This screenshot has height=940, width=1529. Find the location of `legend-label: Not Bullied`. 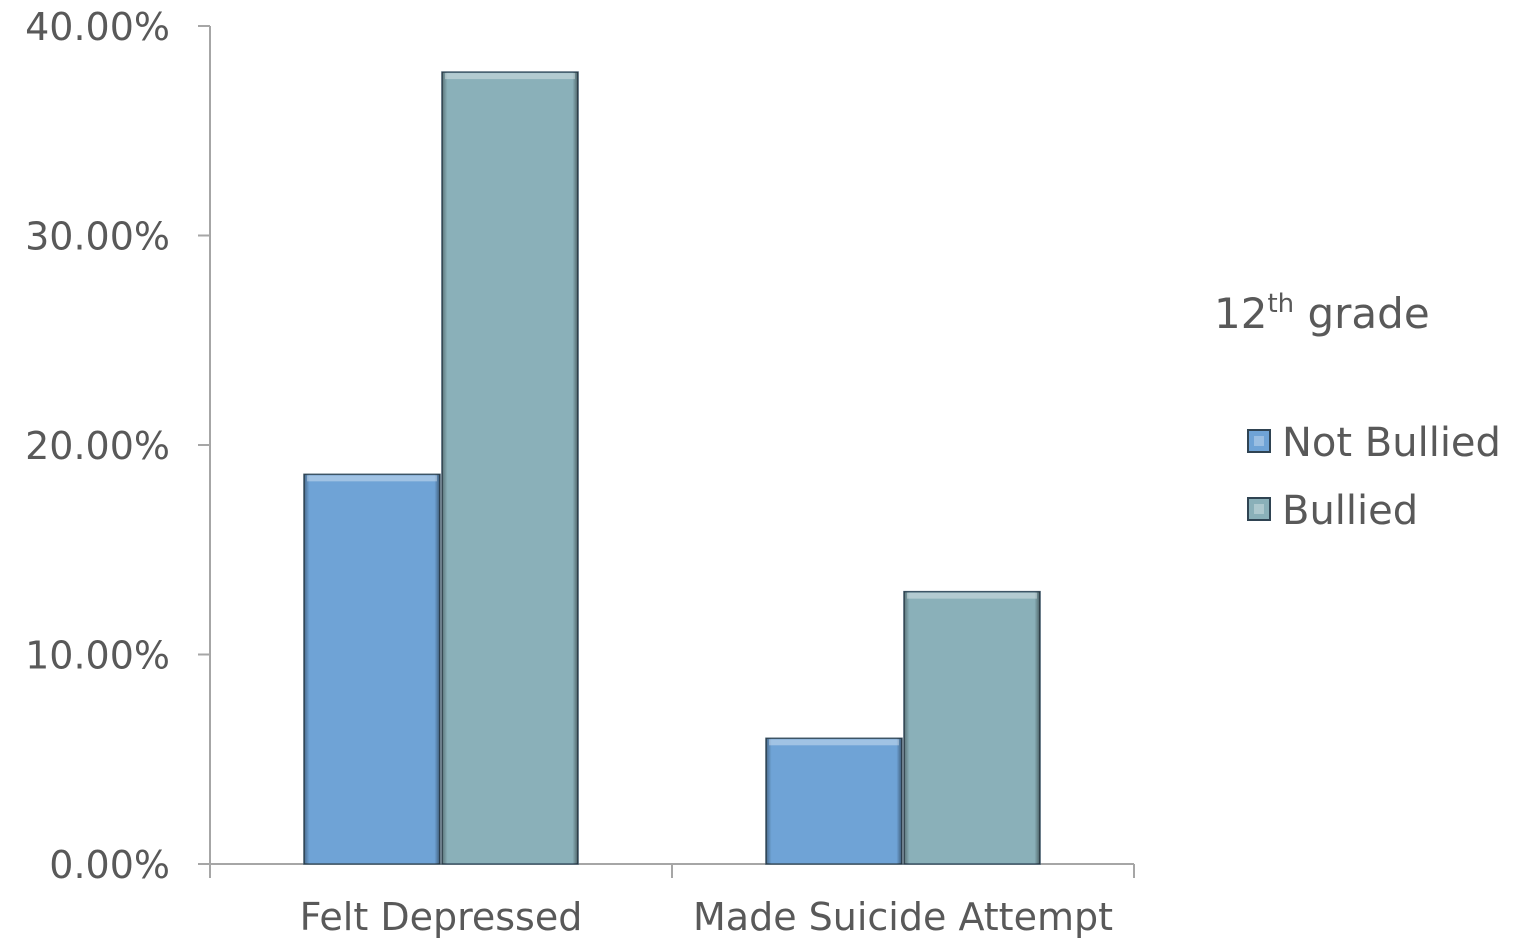

legend-label: Not Bullied is located at coordinates (1391, 443).